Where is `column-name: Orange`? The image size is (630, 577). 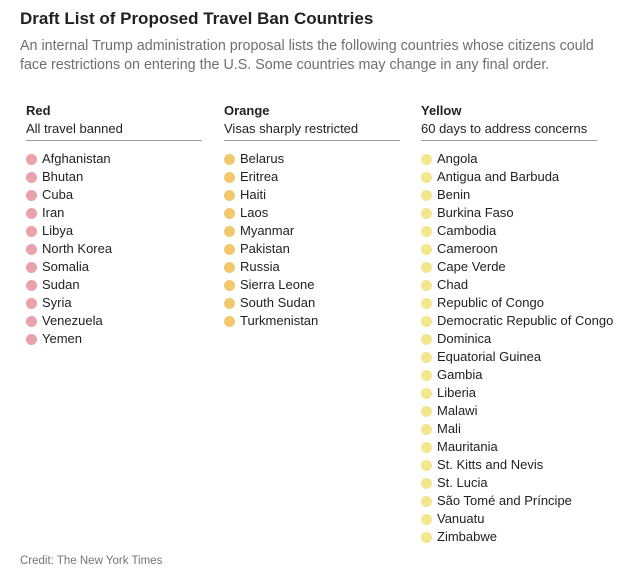 column-name: Orange is located at coordinates (247, 110).